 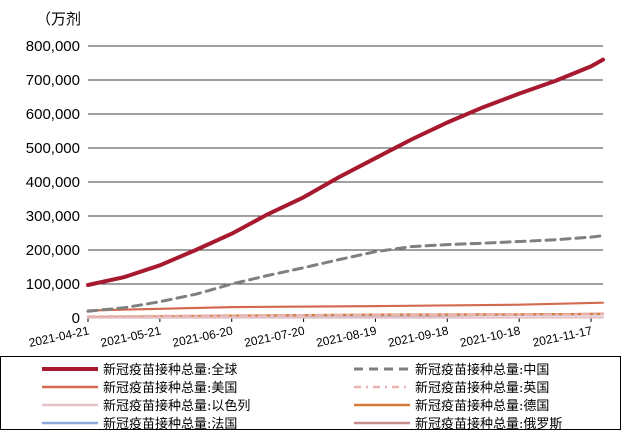 What do you see at coordinates (76, 318) in the screenshot?
I see `y-tick-label: 0` at bounding box center [76, 318].